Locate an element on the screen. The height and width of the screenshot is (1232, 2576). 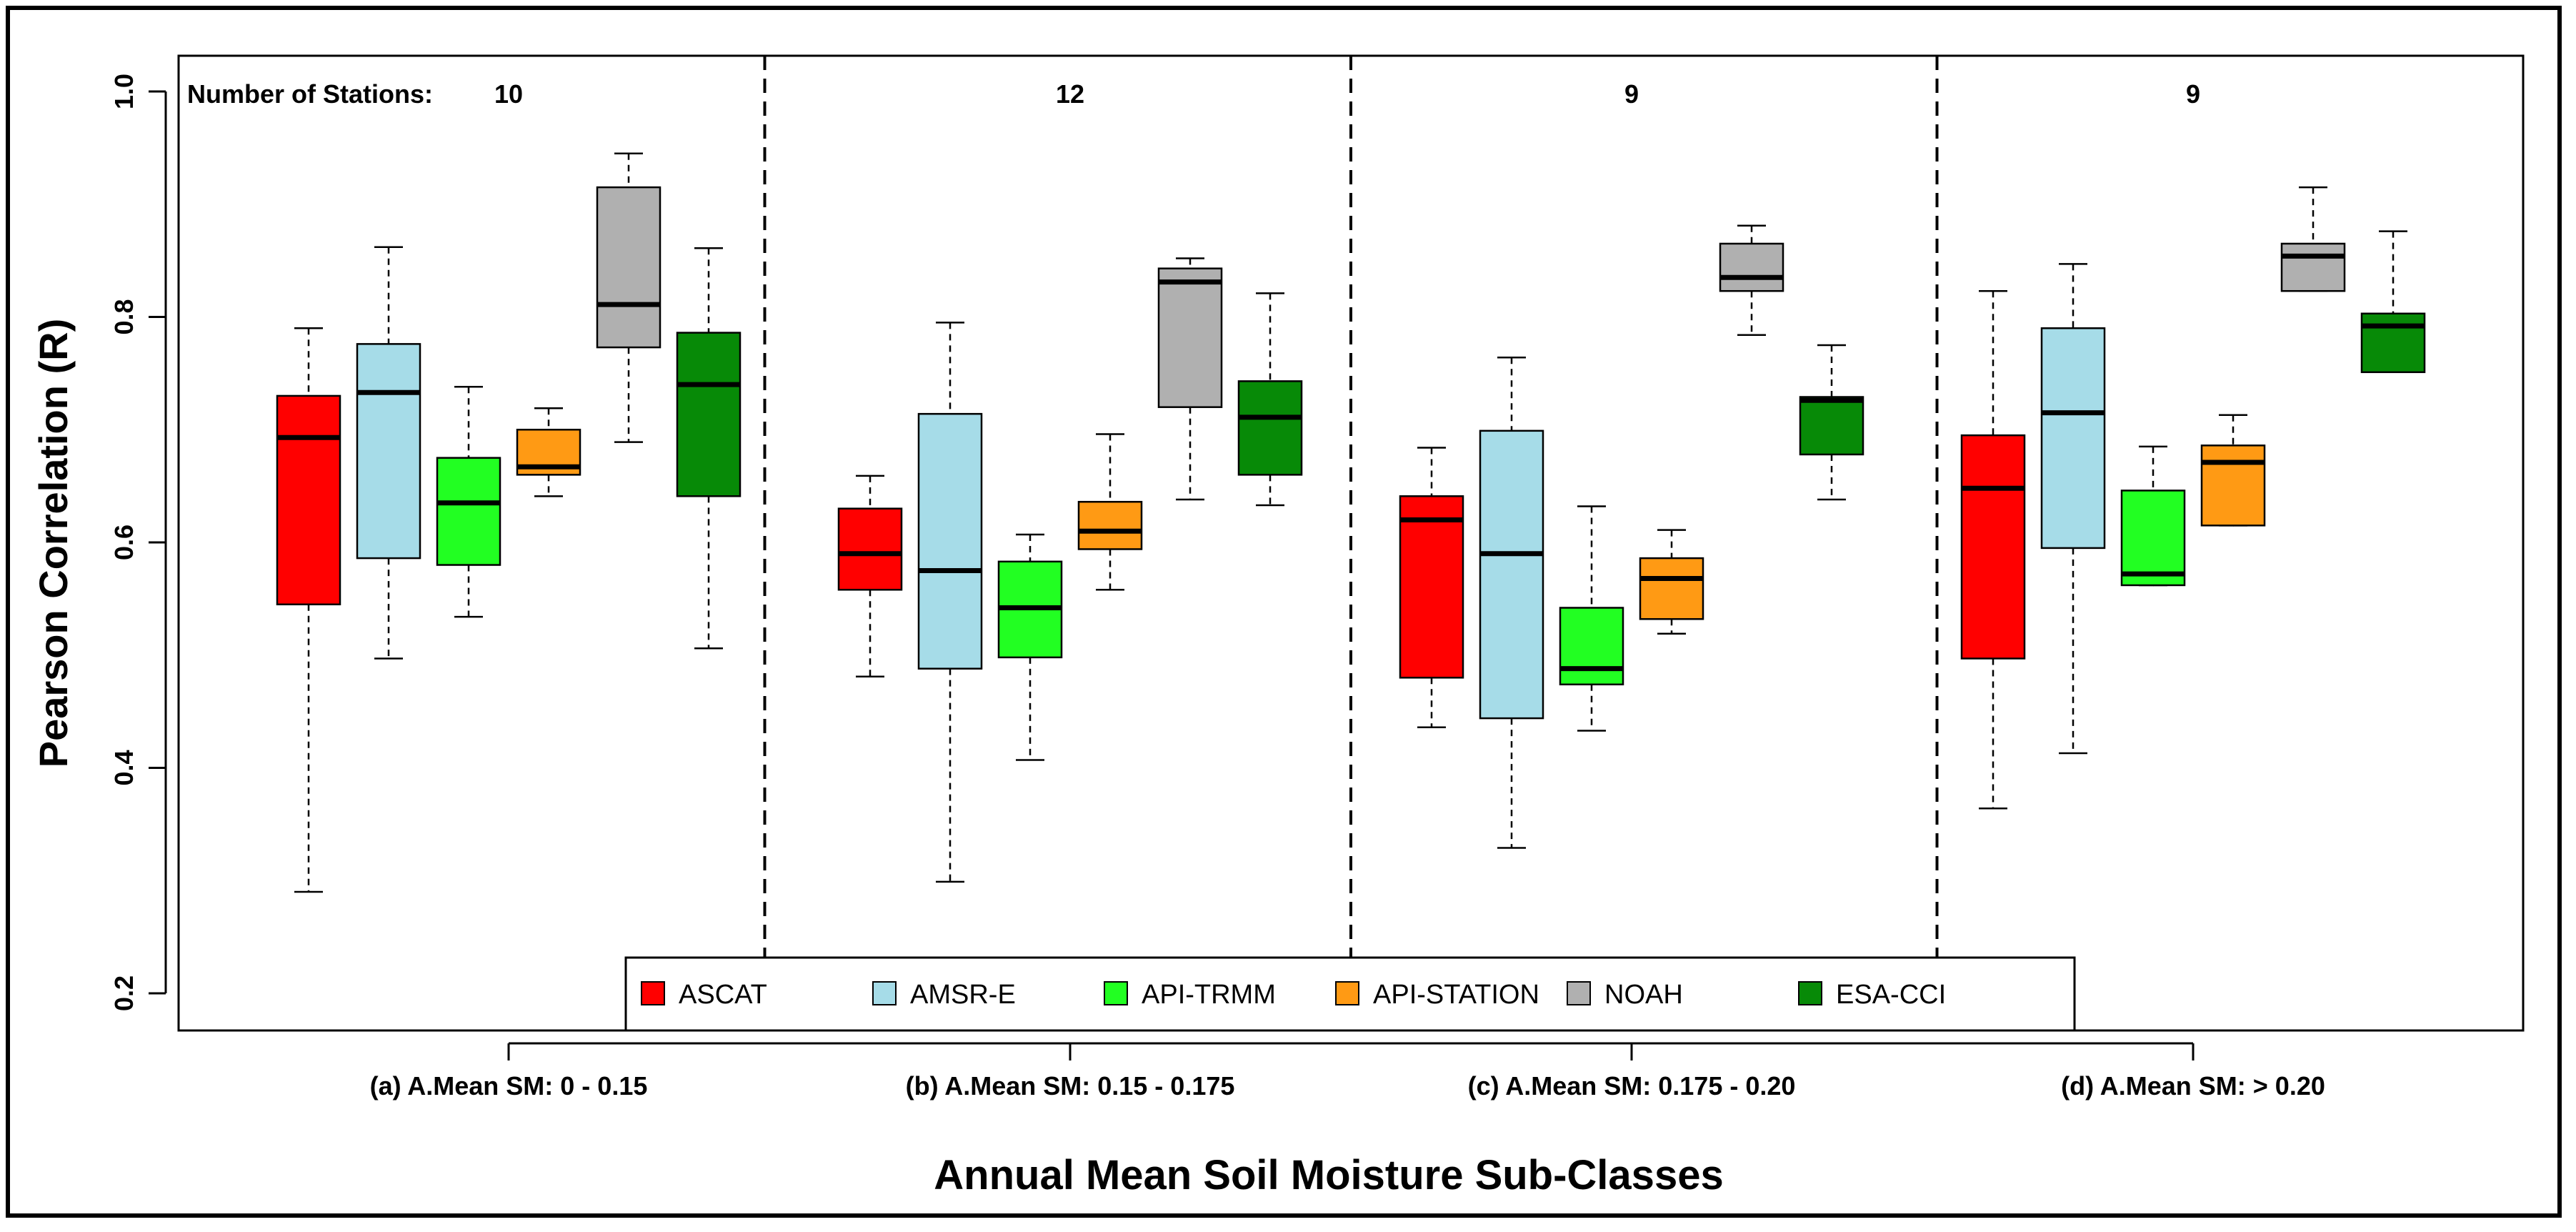
legend-item: NOAH is located at coordinates (1625, 995).